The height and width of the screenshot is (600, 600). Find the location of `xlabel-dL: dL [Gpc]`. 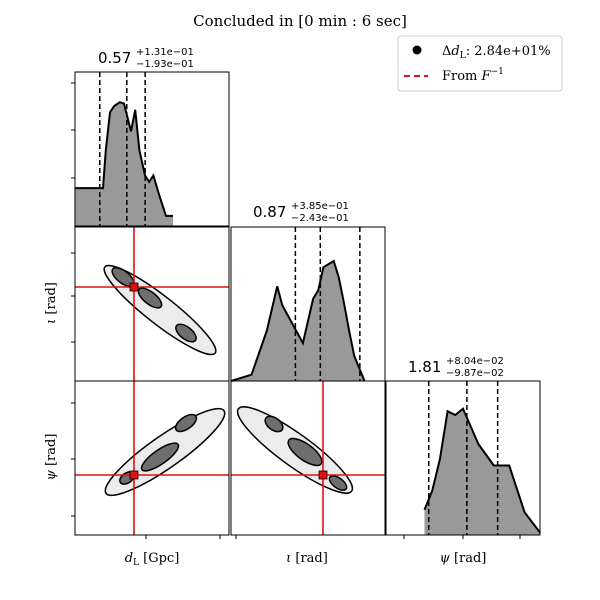

xlabel-dL: dL [Gpc] is located at coordinates (152, 559).